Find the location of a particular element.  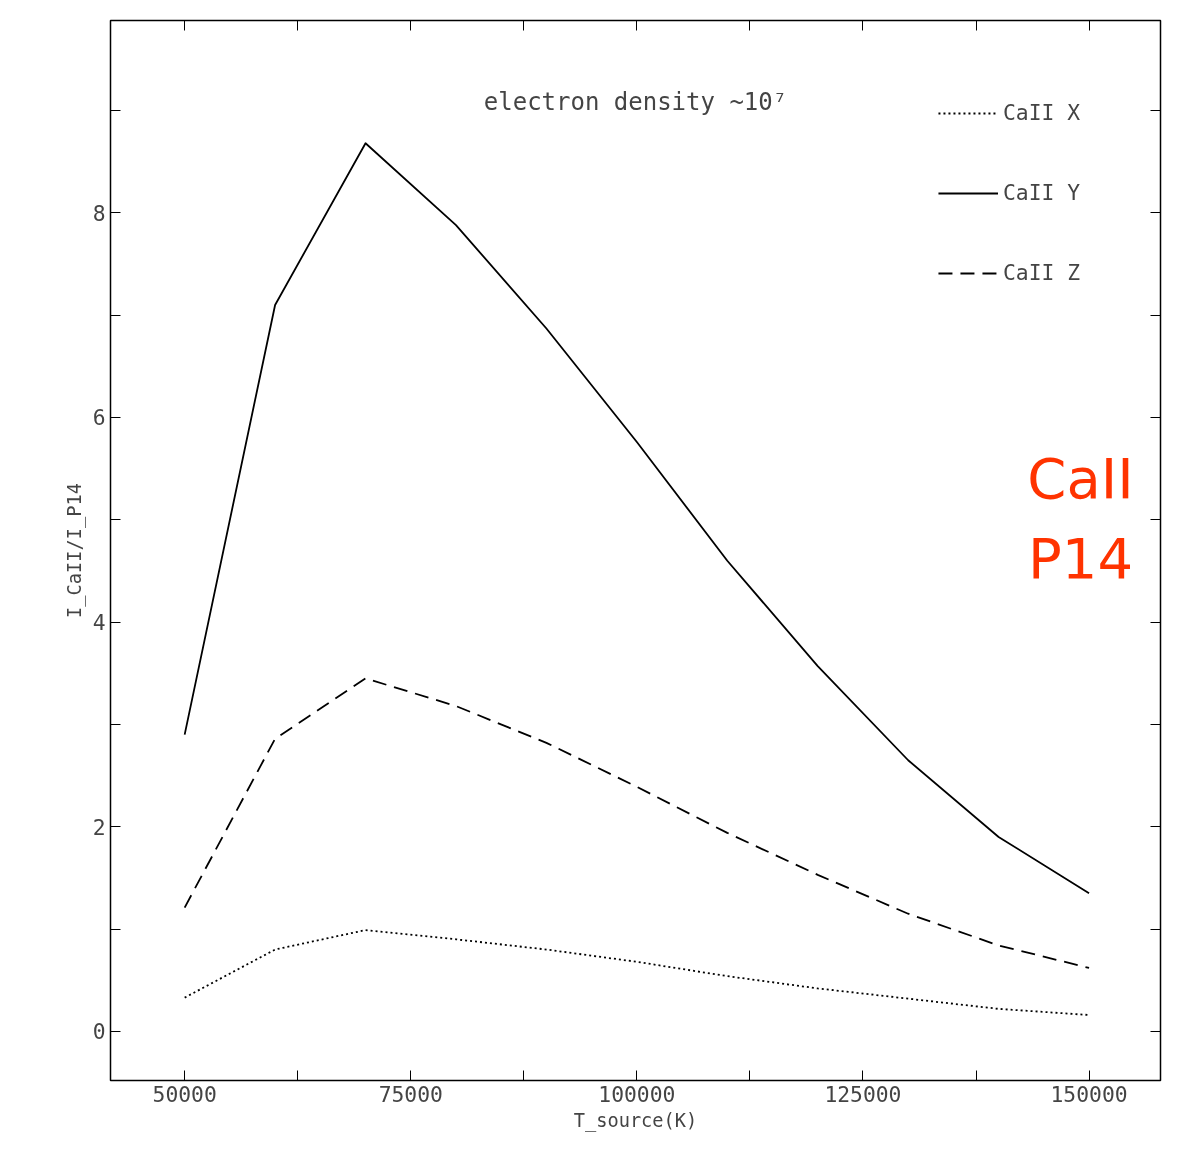

y-tick-label: 6 is located at coordinates (99, 418).